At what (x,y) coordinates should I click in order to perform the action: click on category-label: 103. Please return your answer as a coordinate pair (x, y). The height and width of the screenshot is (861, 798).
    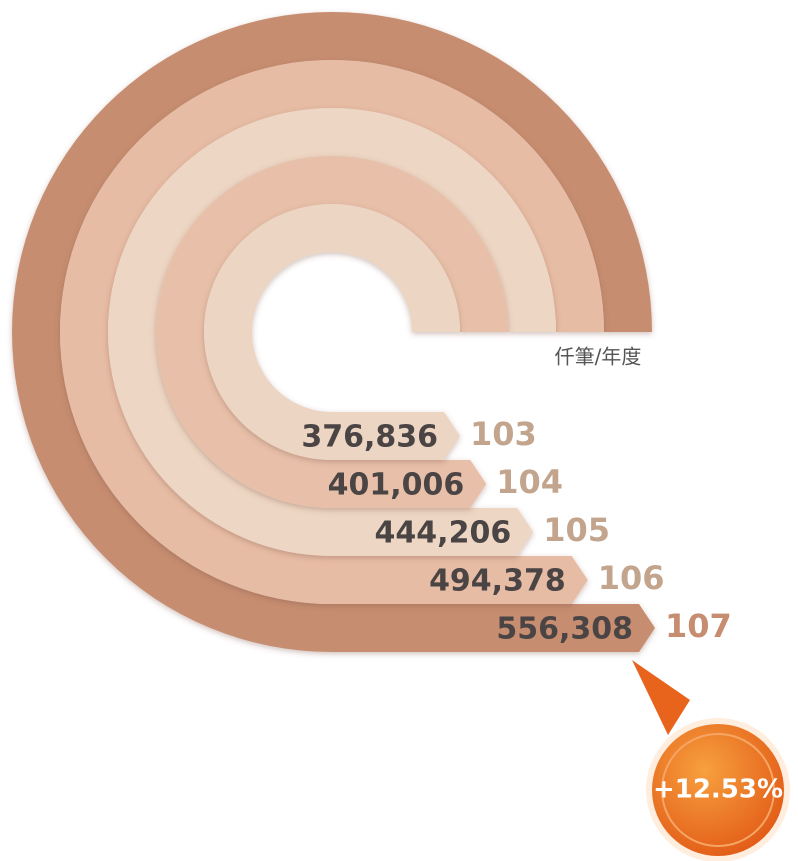
    Looking at the image, I should click on (503, 434).